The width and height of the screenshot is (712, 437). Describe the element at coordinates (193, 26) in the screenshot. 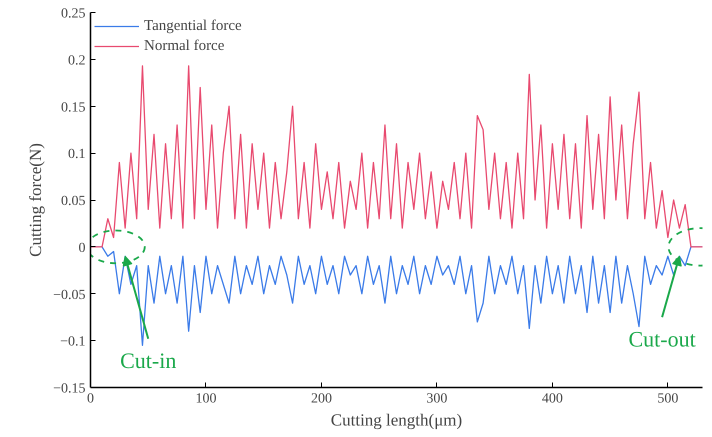

I see `legend-label: Tangential force` at that location.